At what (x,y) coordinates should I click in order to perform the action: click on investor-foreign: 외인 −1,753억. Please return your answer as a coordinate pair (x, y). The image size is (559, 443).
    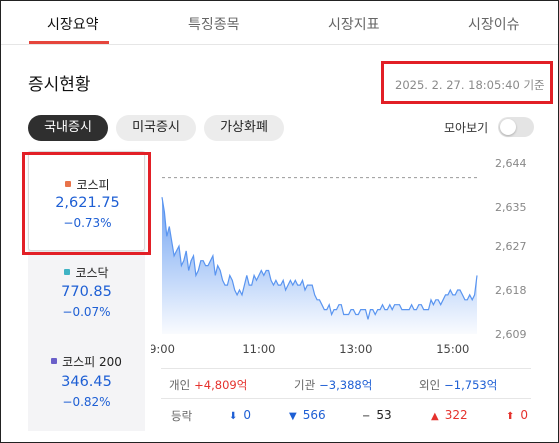
    Looking at the image, I should click on (458, 385).